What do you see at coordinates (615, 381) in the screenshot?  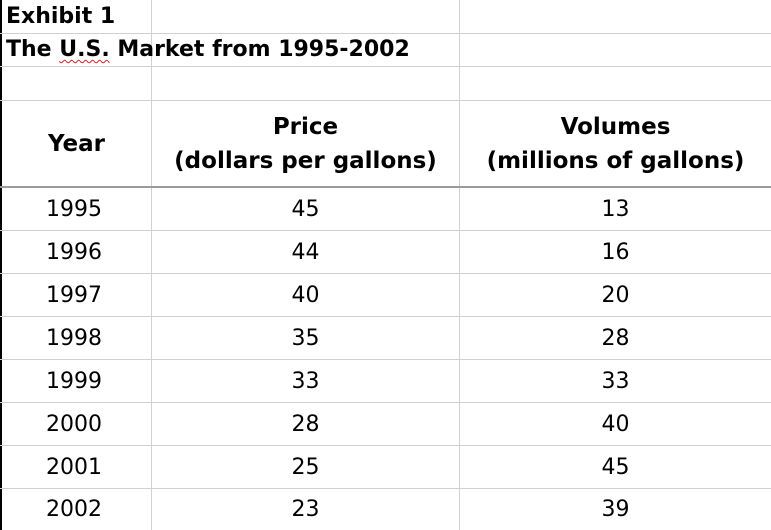 I see `volume-cell: 33` at bounding box center [615, 381].